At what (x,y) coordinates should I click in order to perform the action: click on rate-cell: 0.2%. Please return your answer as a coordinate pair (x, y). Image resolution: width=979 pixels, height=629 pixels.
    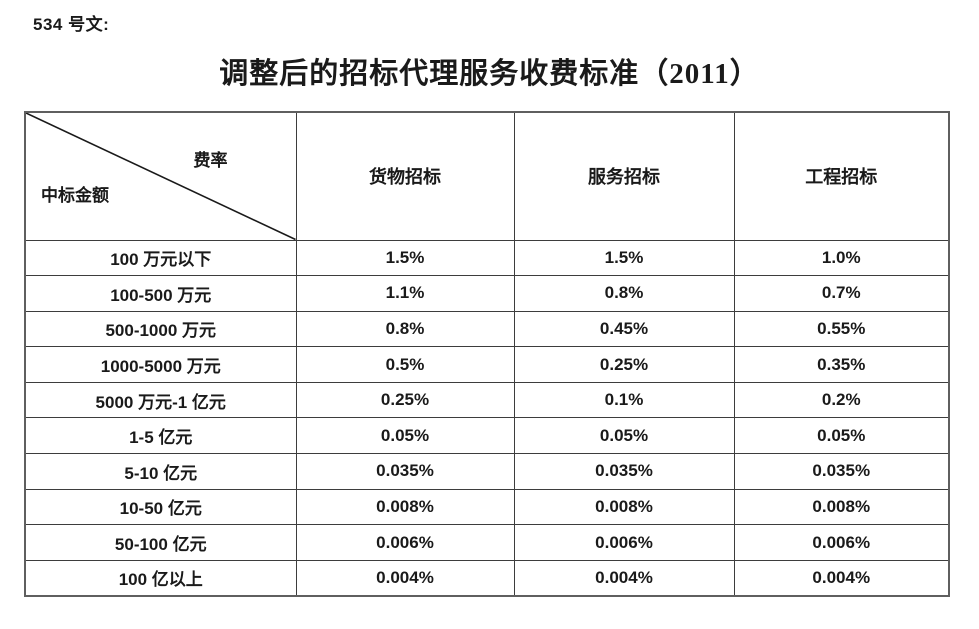
    Looking at the image, I should click on (841, 400).